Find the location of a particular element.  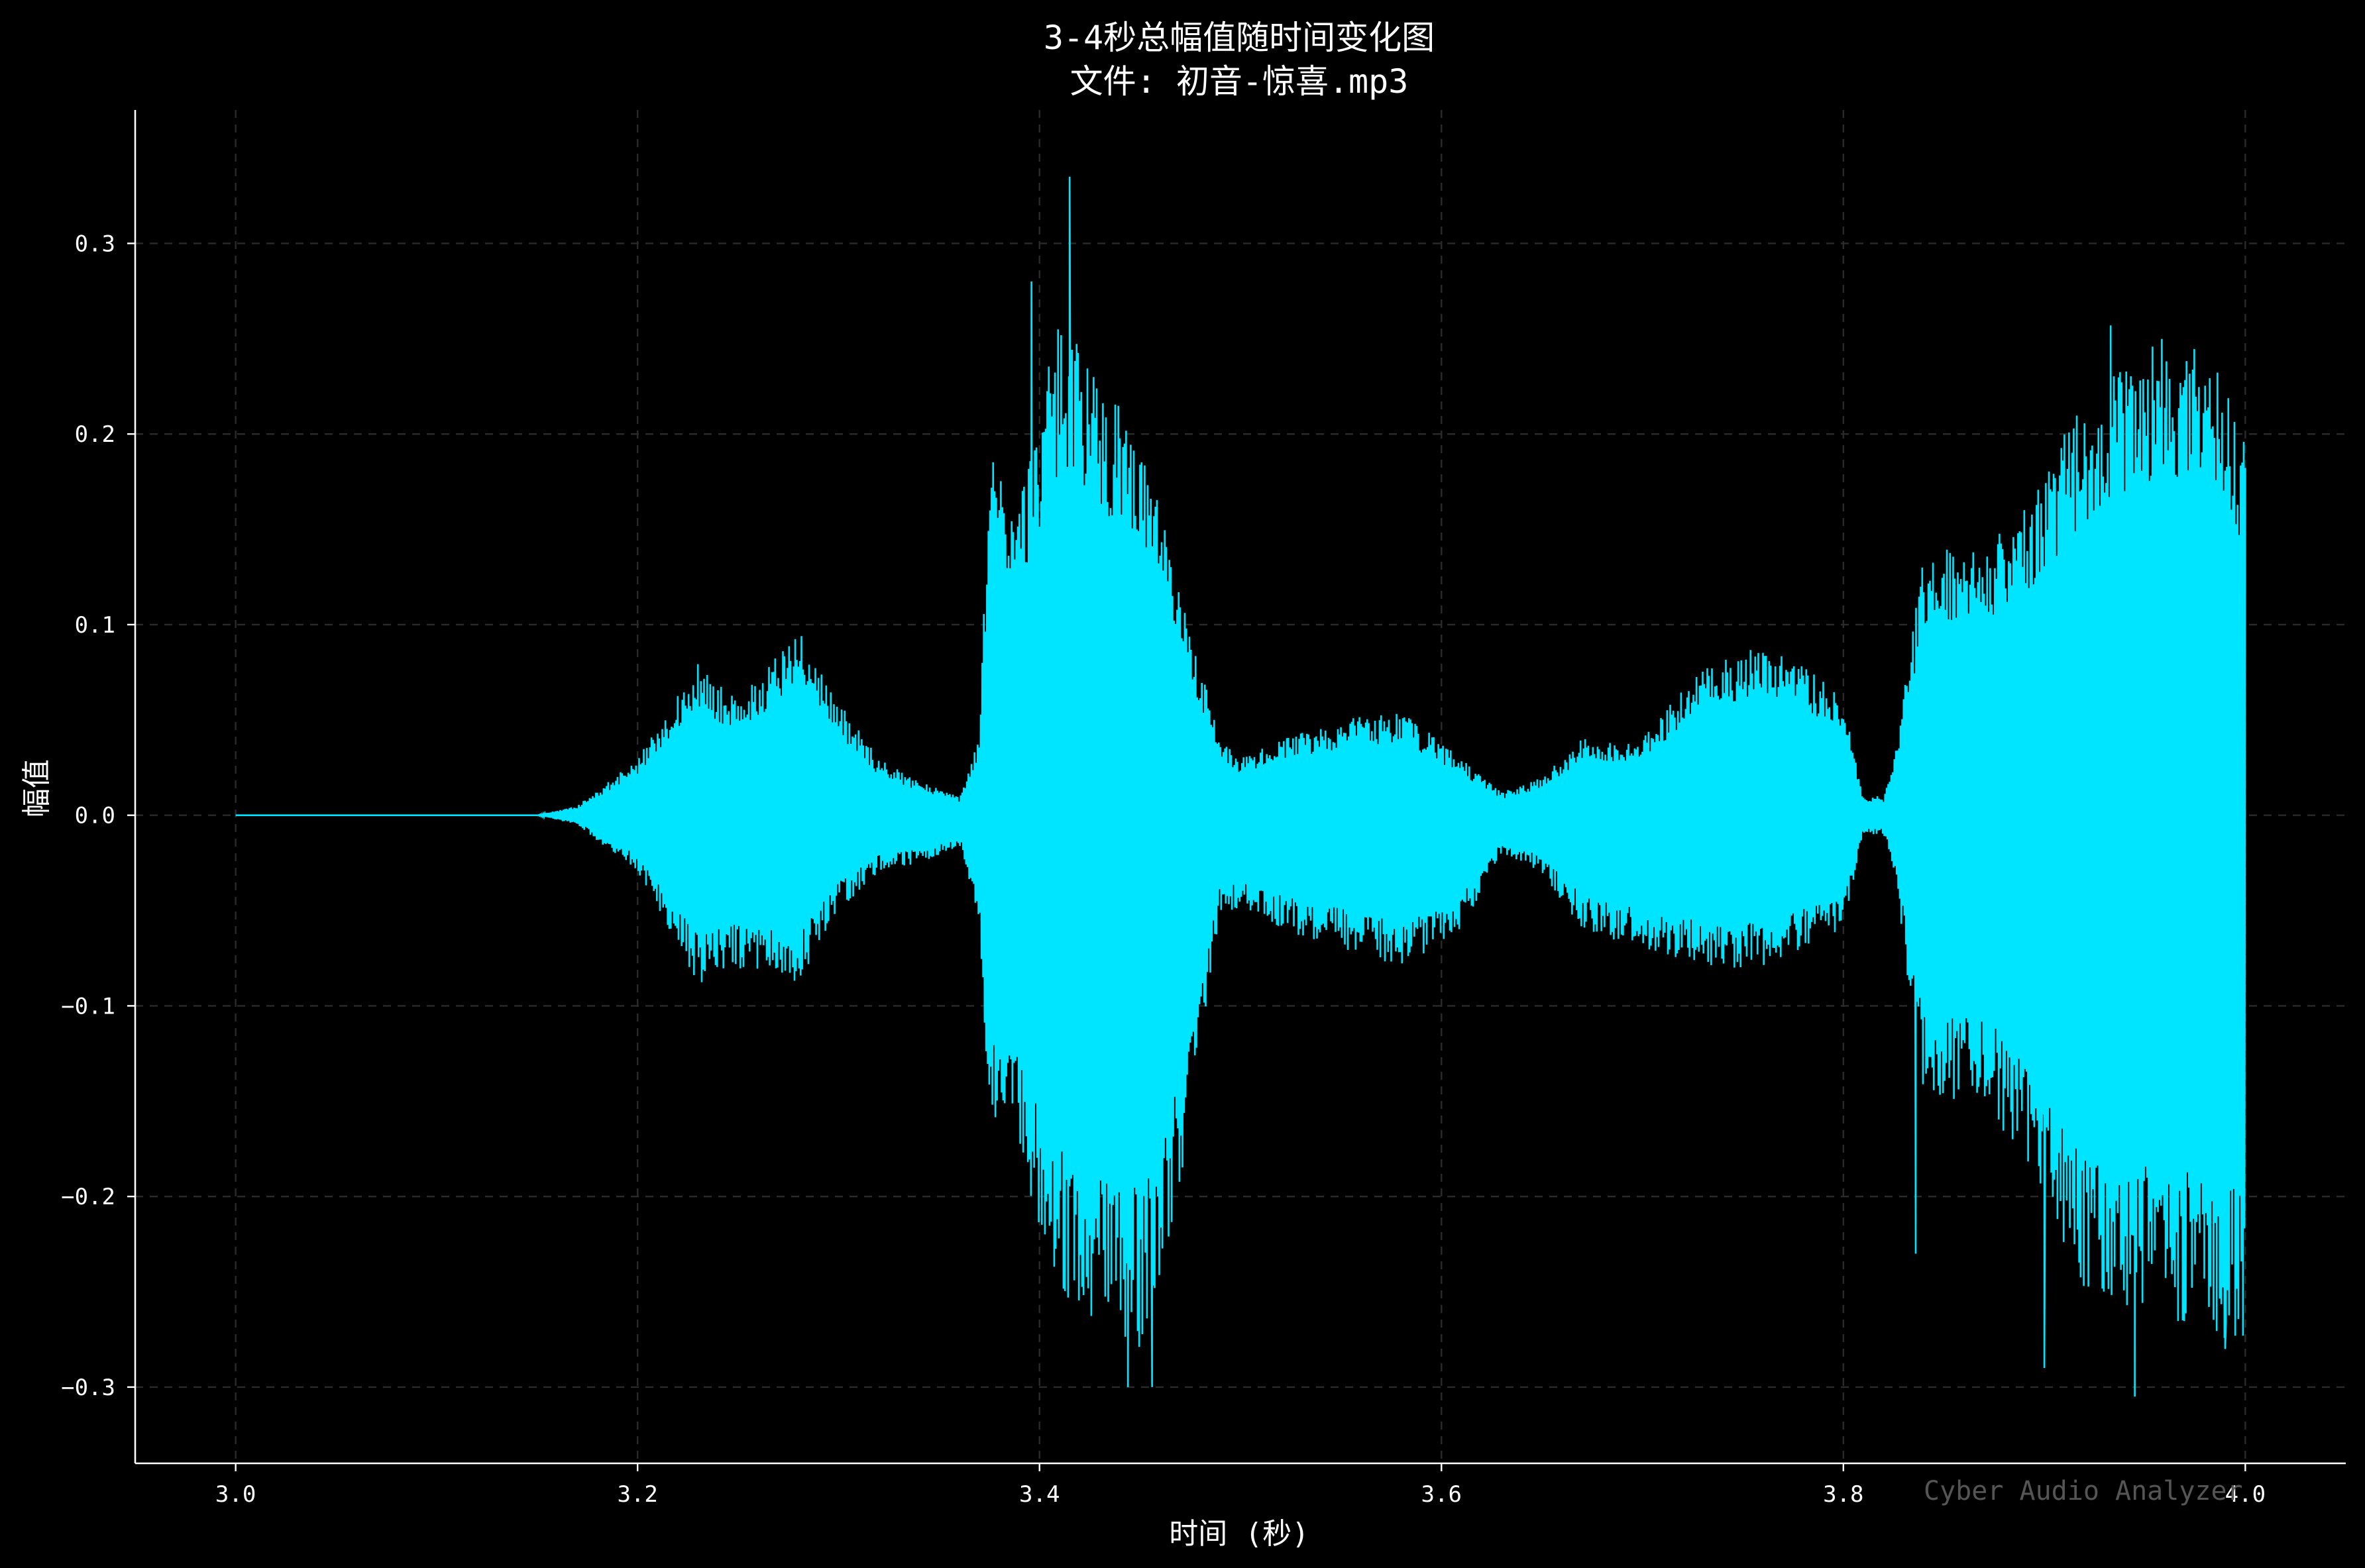

x-tick-label: 3.8 is located at coordinates (1843, 1494).